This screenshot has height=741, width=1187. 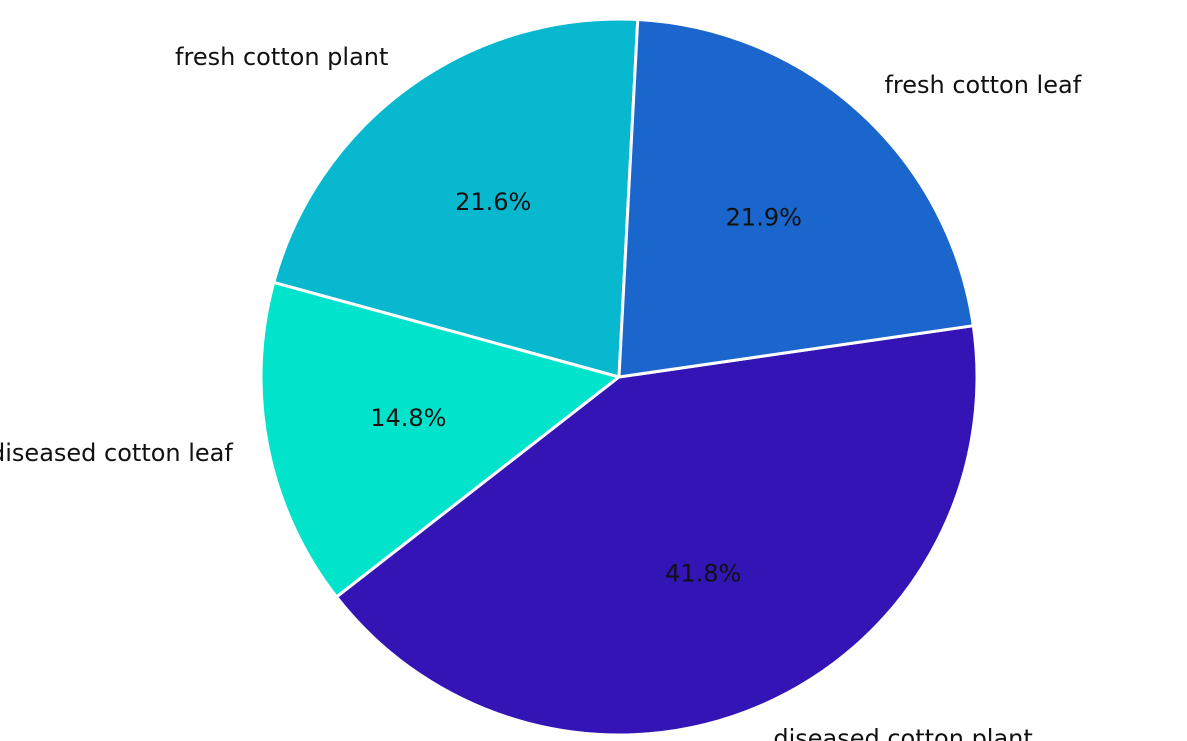 I want to click on slice-label-fresh-cotton-leaf: fresh cotton leaf, so click(x=982, y=85).